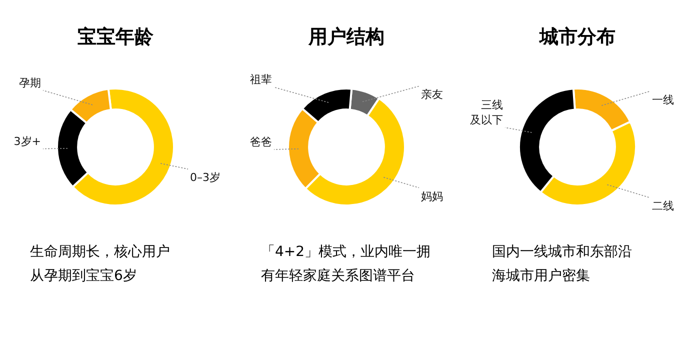 The image size is (693, 343). Describe the element at coordinates (261, 141) in the screenshot. I see `slice-label: 爸爸` at that location.